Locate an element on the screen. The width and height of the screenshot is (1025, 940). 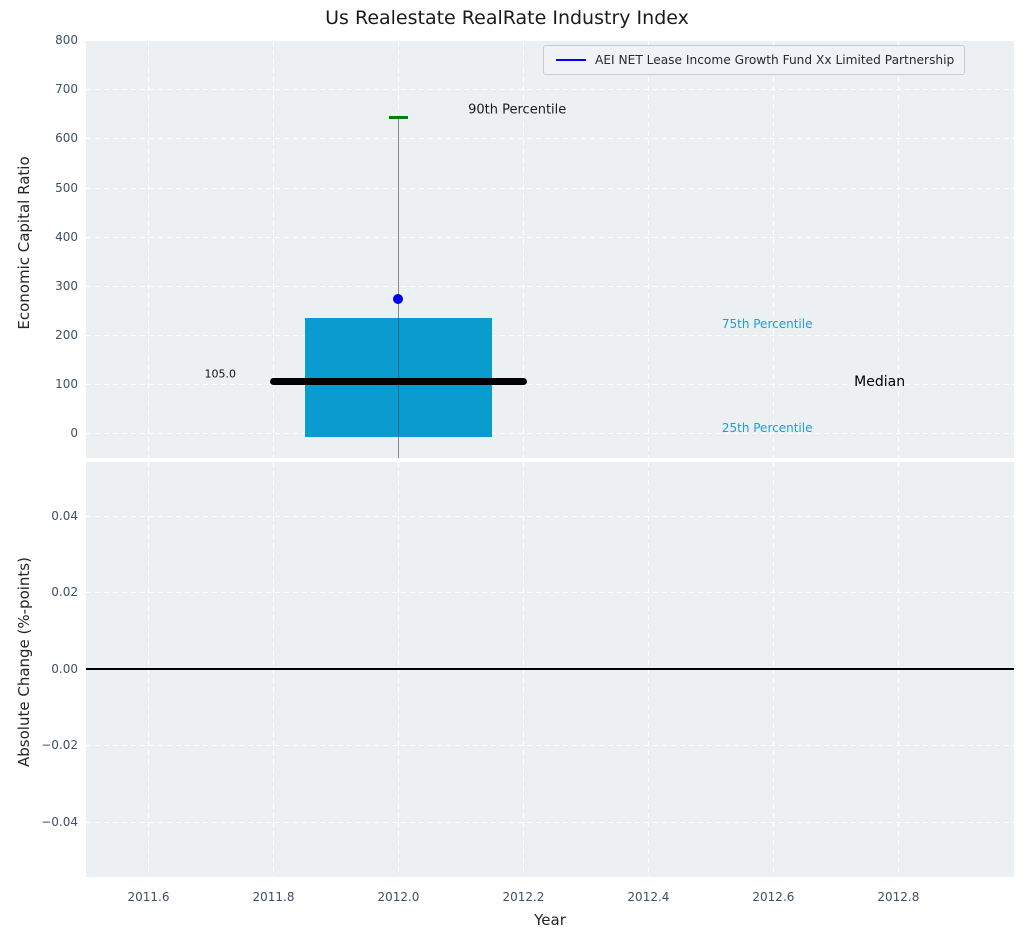
x-tick-label: 2012.4 is located at coordinates (648, 897).